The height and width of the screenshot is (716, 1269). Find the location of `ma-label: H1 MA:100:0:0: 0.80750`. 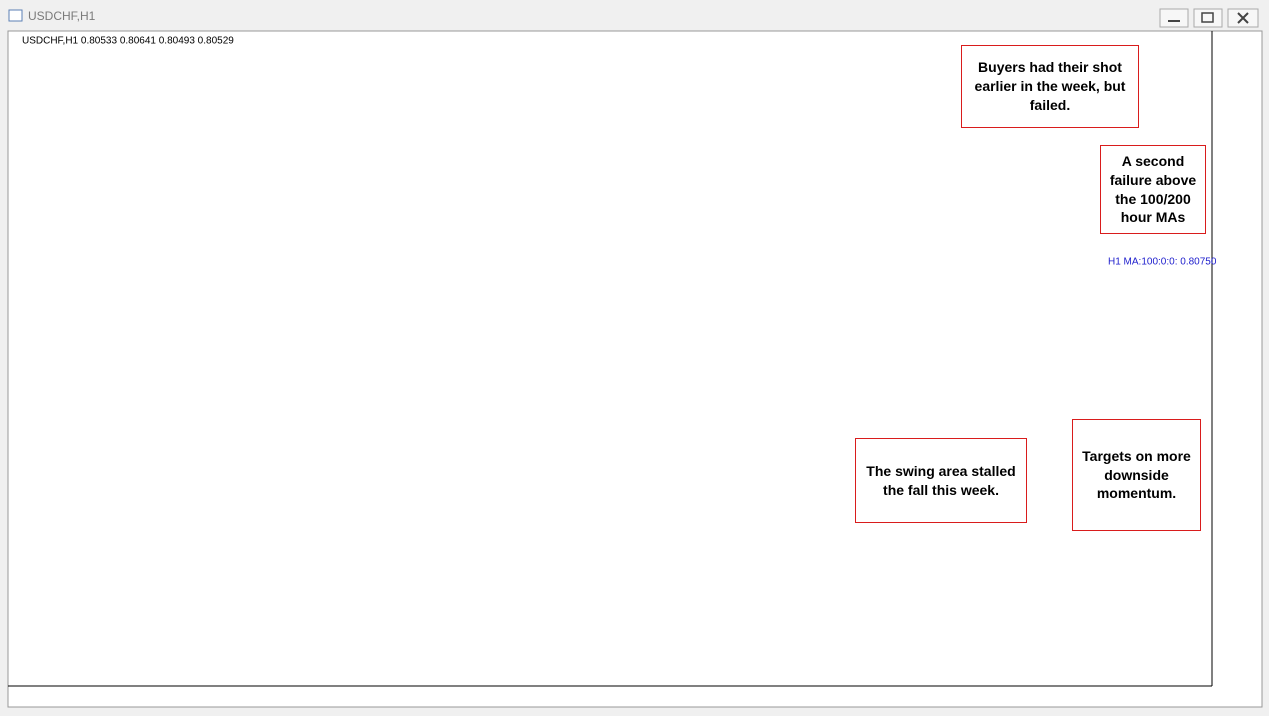

ma-label: H1 MA:100:0:0: 0.80750 is located at coordinates (1162, 262).